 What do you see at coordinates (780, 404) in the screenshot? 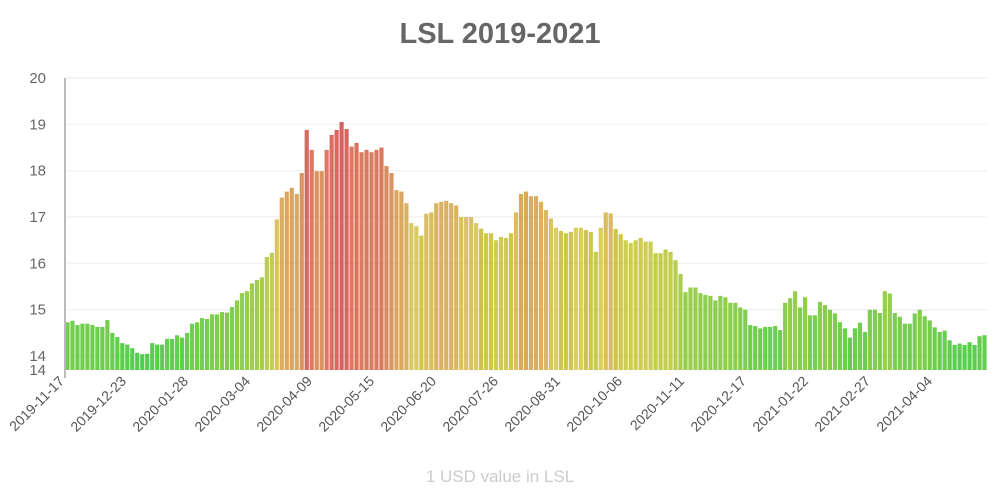
I see `x-tick-label: 2021-01-22` at bounding box center [780, 404].